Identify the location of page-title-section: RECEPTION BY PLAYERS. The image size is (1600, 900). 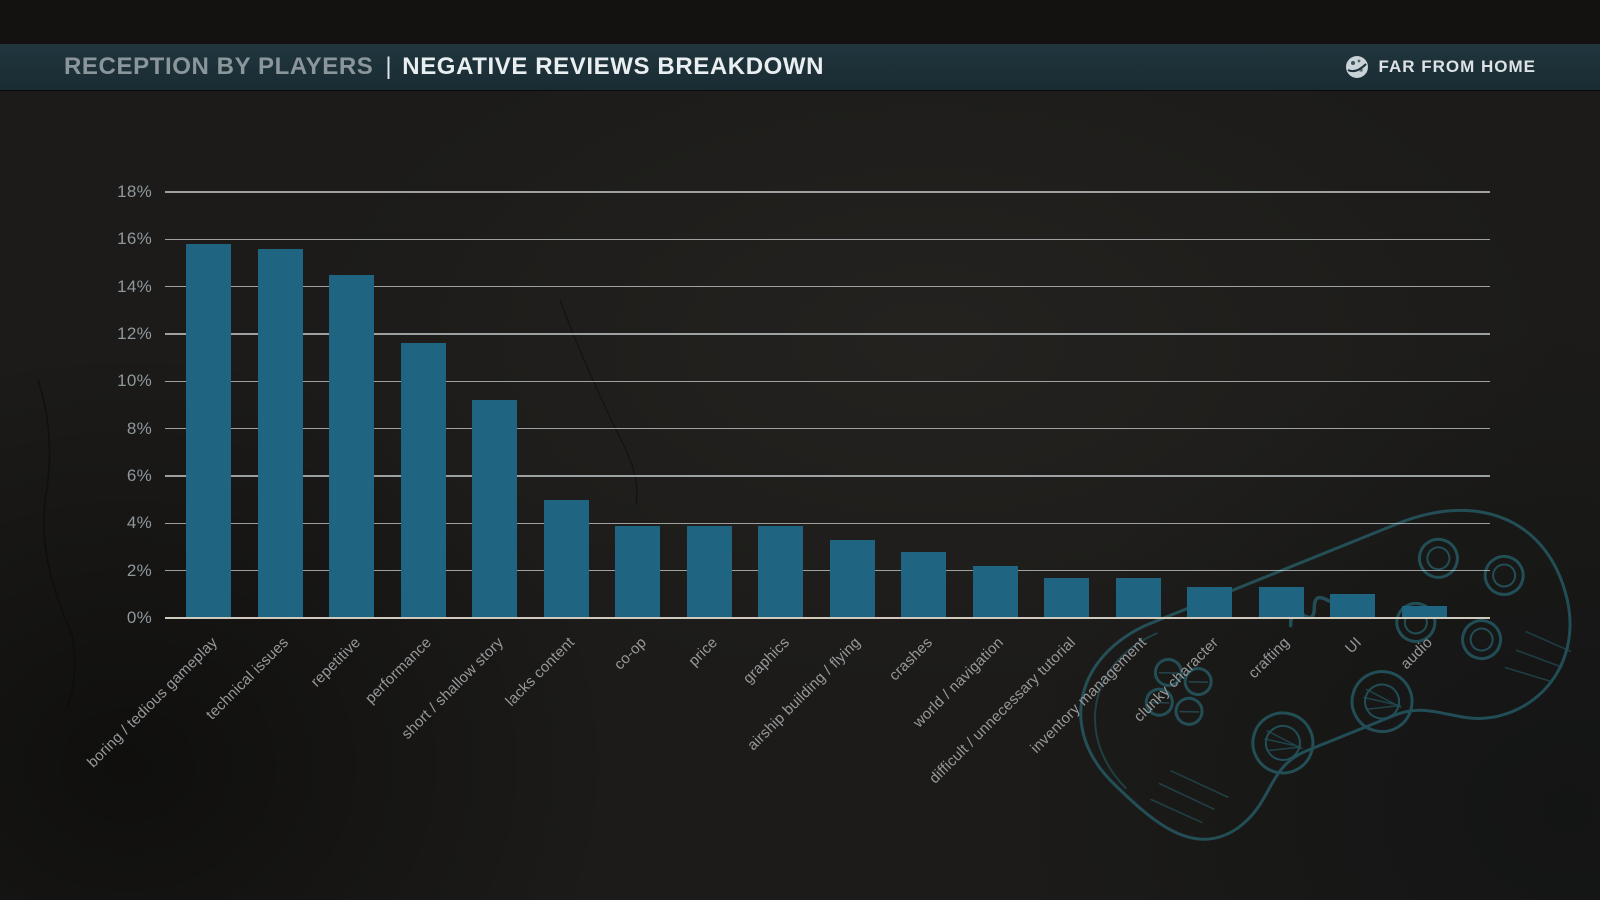
(219, 66).